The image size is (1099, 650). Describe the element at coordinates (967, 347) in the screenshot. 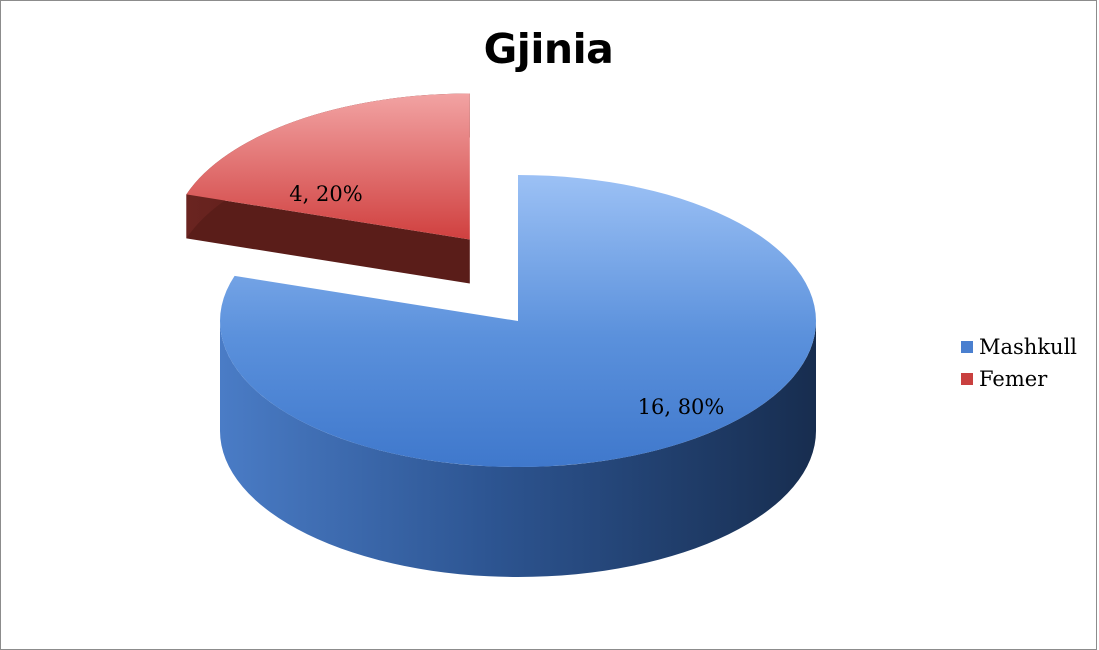

I see `legend-swatch-mashkull` at that location.